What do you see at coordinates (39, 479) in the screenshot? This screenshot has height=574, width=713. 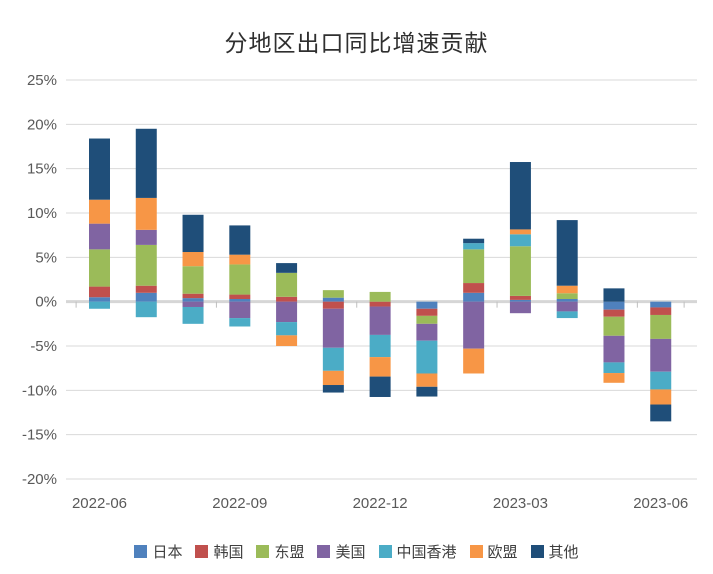 I see `y-axis-tick-label: -20%` at bounding box center [39, 479].